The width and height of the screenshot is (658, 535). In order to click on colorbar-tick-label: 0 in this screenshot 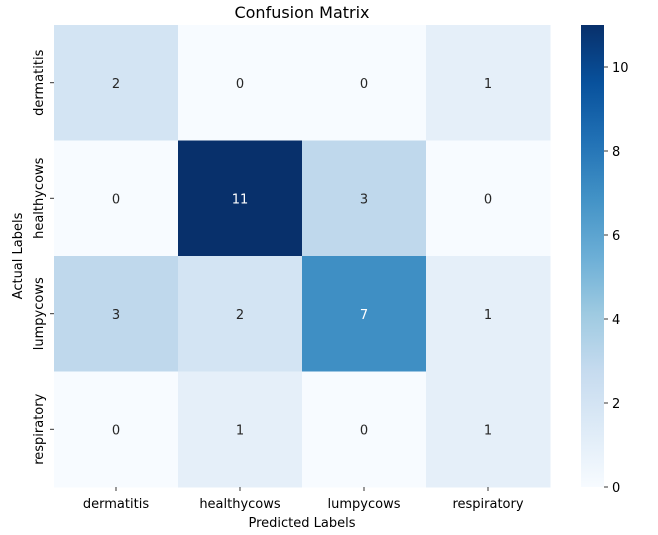, I will do `click(616, 488)`.